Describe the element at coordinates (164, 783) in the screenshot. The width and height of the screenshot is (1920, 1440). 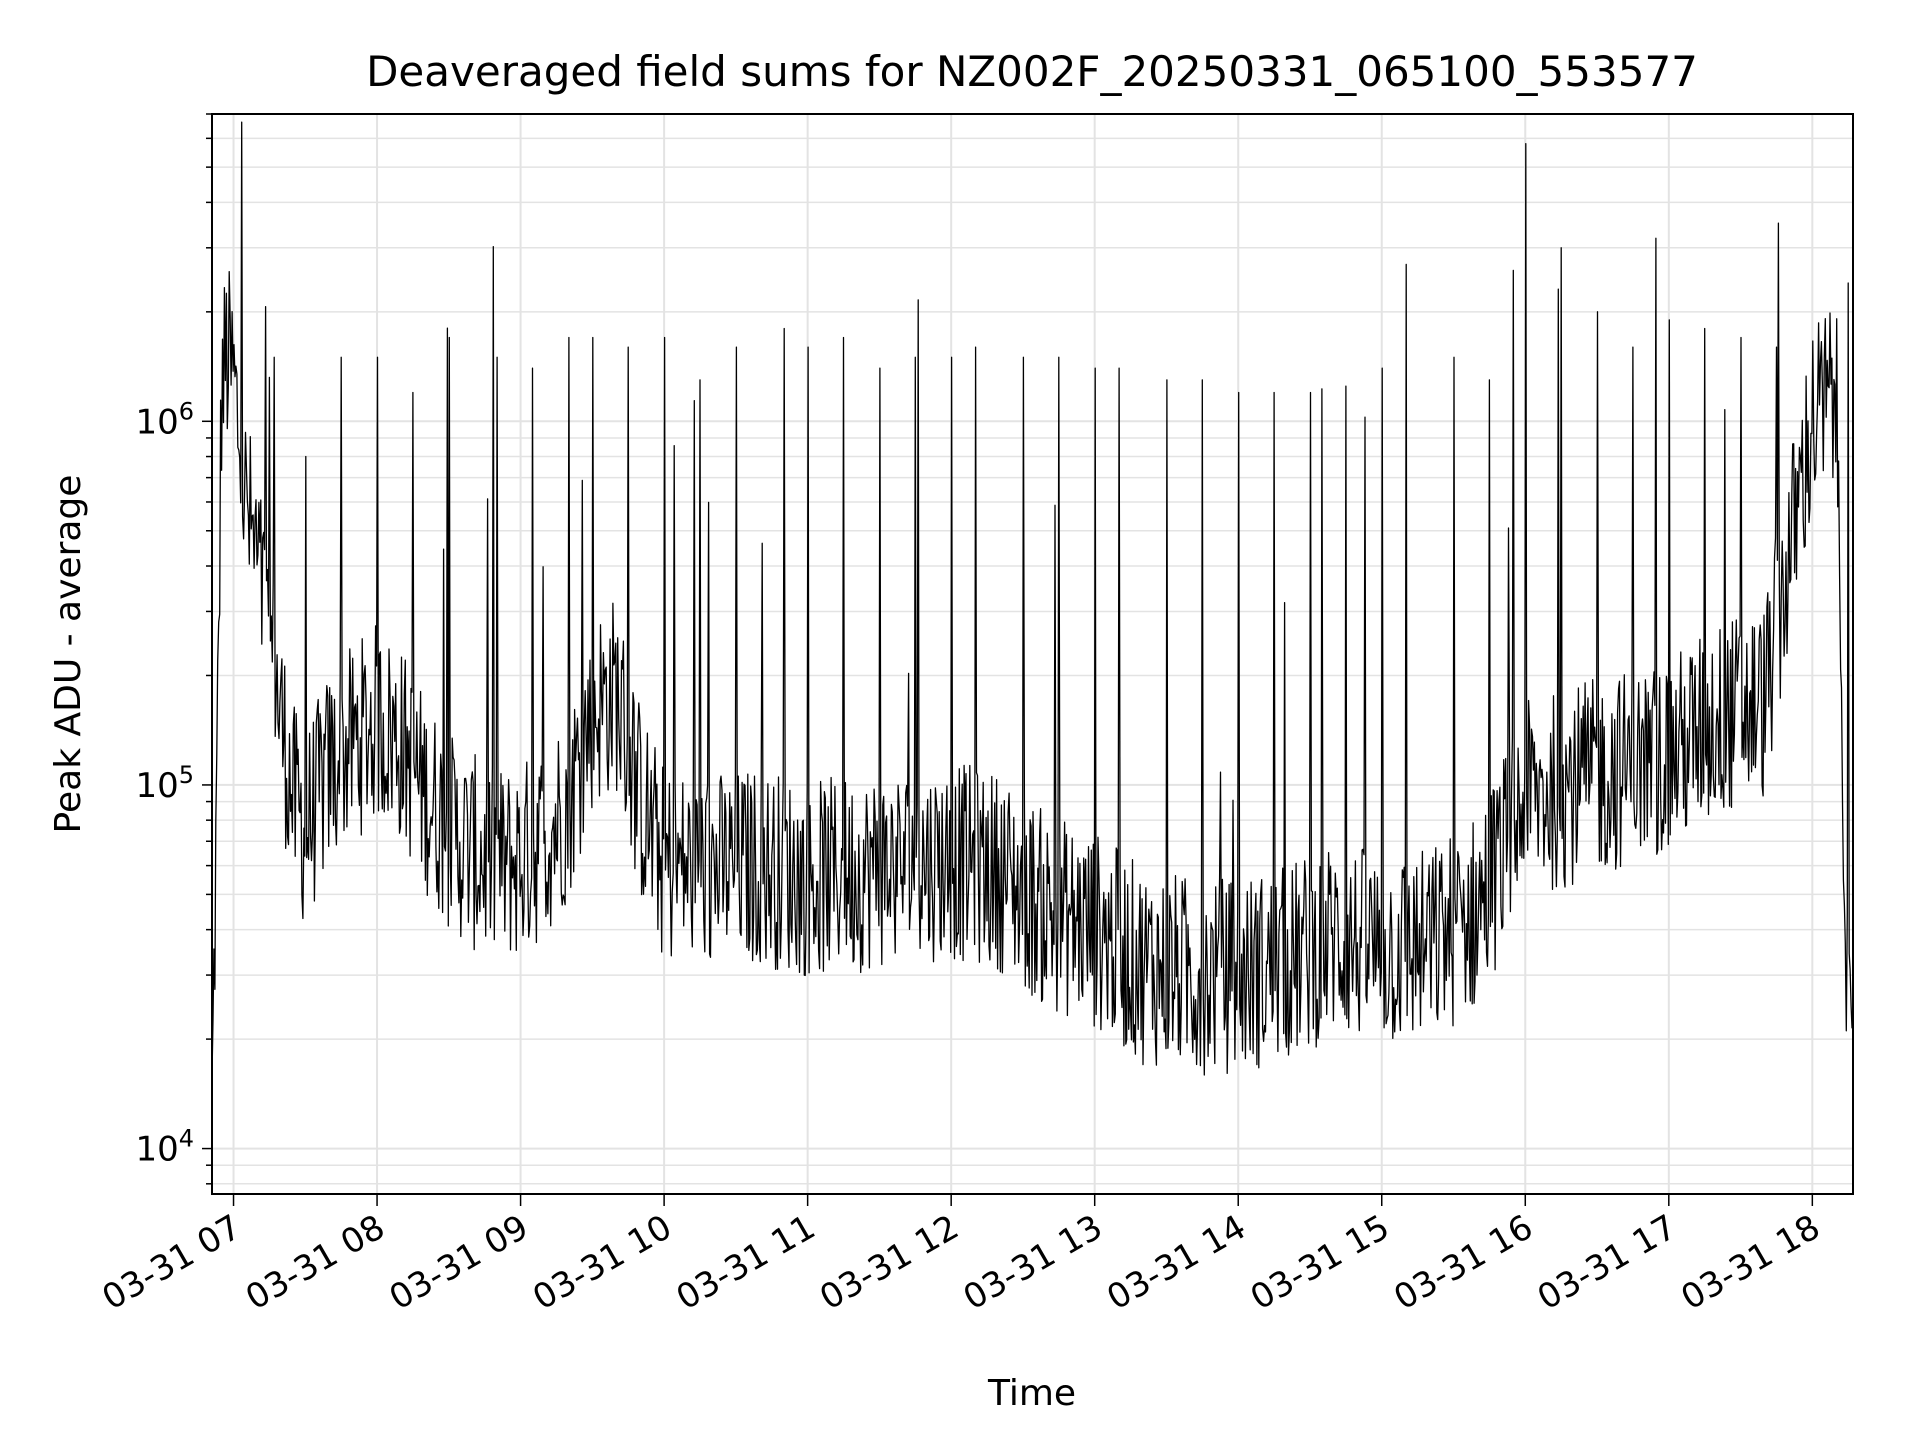
I see `y-tick-label: 10⁵` at that location.